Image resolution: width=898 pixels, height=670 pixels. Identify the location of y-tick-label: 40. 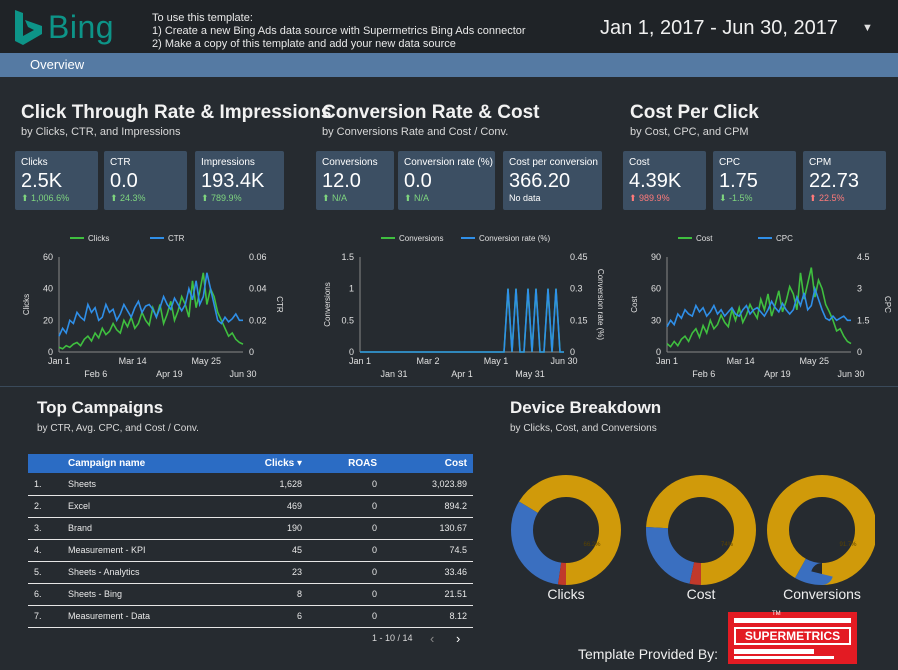
(48, 289).